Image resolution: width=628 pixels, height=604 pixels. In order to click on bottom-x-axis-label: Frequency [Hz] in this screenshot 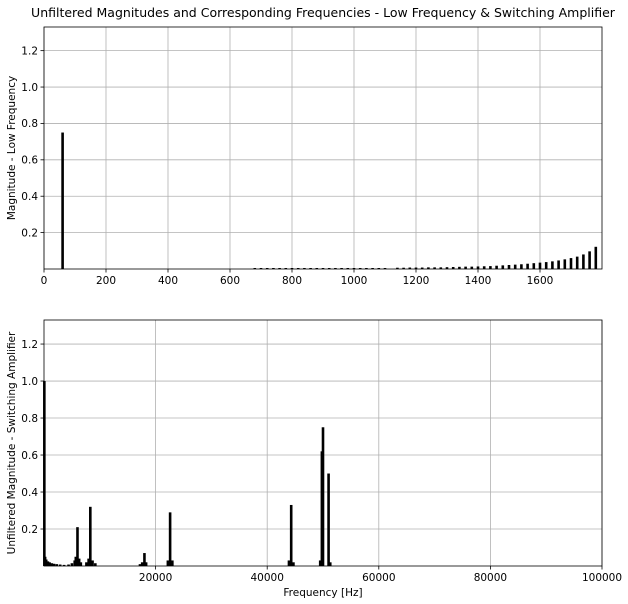, I will do `click(322, 593)`.